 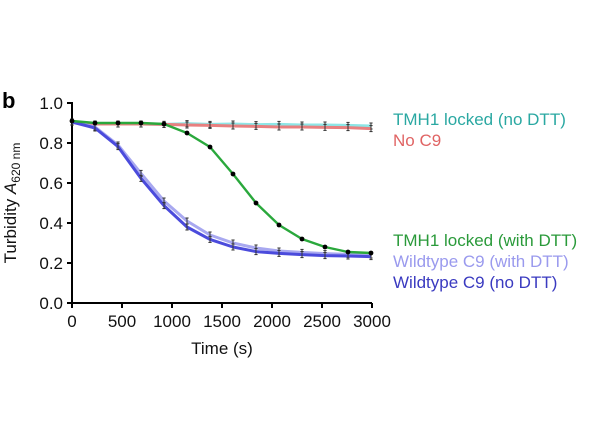 I want to click on legend-entry: TMH1 locked (no DTT), so click(x=479, y=119).